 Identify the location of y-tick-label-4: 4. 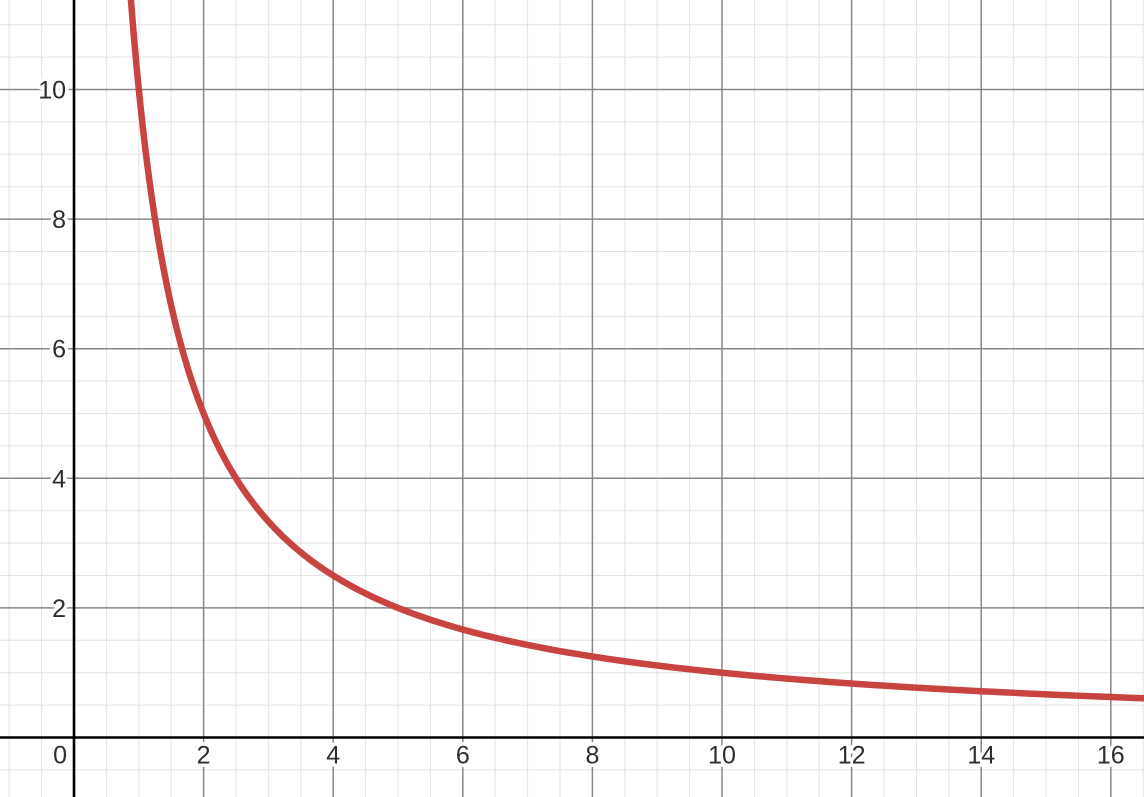
(59, 479).